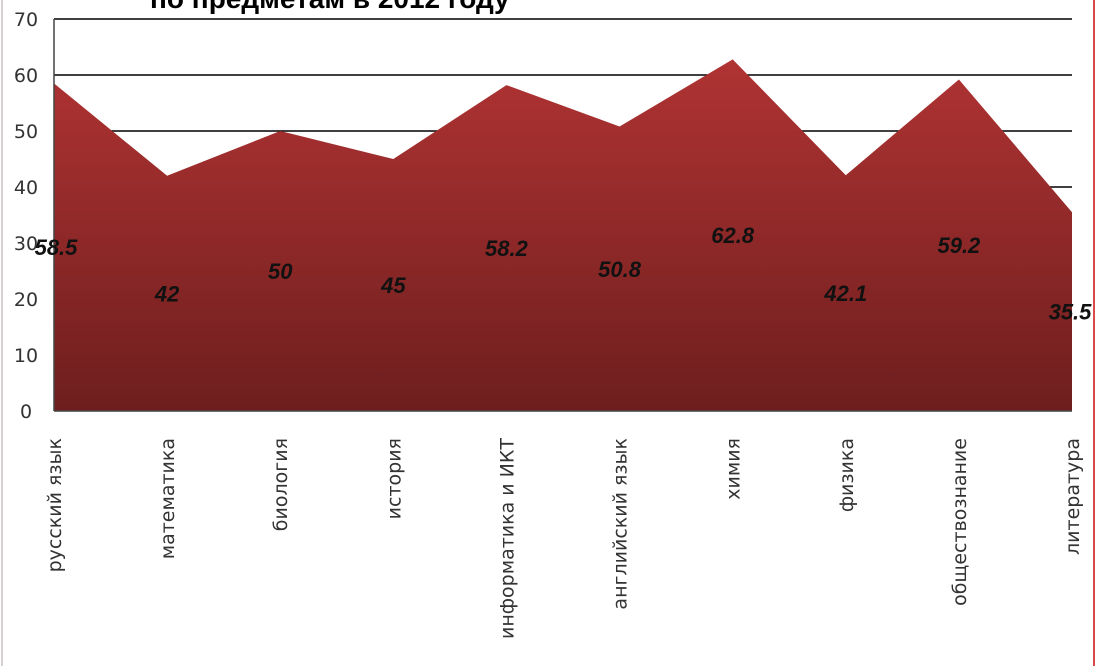 This screenshot has height=666, width=1099. Describe the element at coordinates (621, 524) in the screenshot. I see `x-tick-label: английский язык` at that location.